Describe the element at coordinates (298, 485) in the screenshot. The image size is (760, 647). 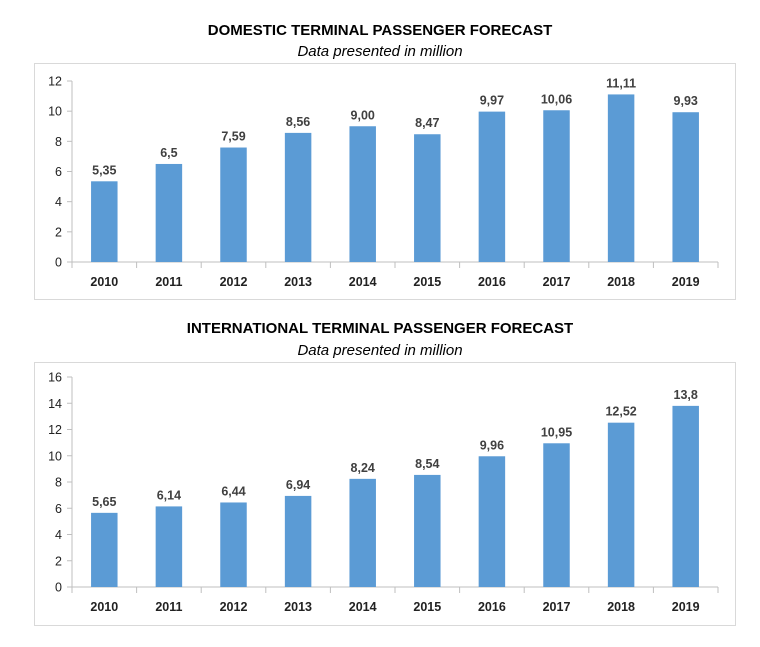
I see `data-label: 6,94` at that location.